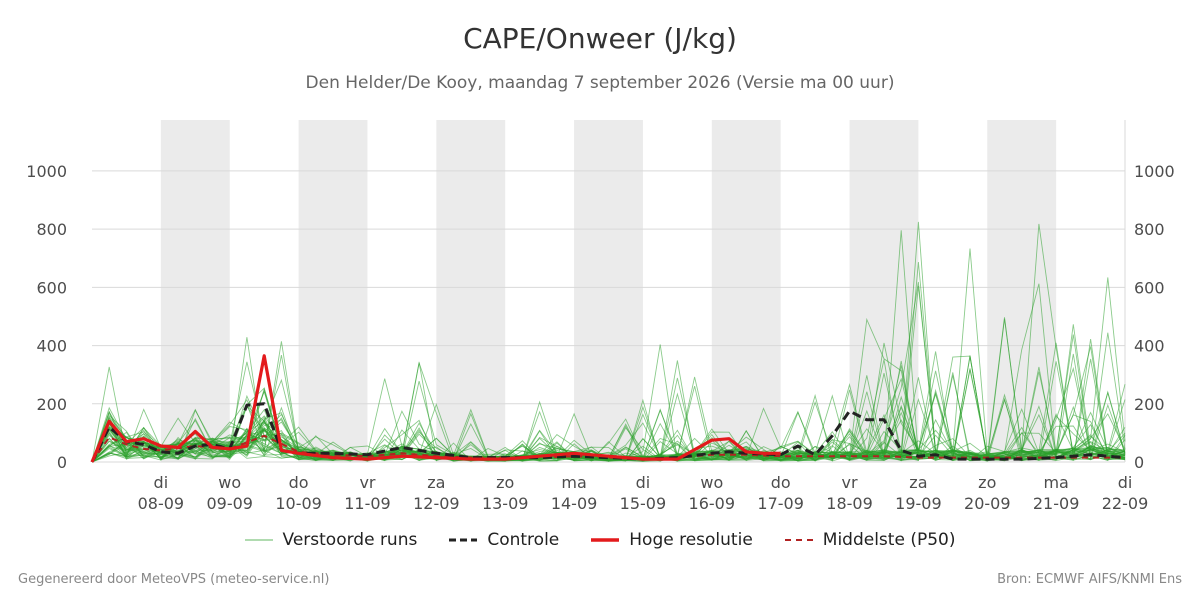 Image resolution: width=1200 pixels, height=600 pixels. Describe the element at coordinates (781, 482) in the screenshot. I see `x-tick-day-10: do` at that location.